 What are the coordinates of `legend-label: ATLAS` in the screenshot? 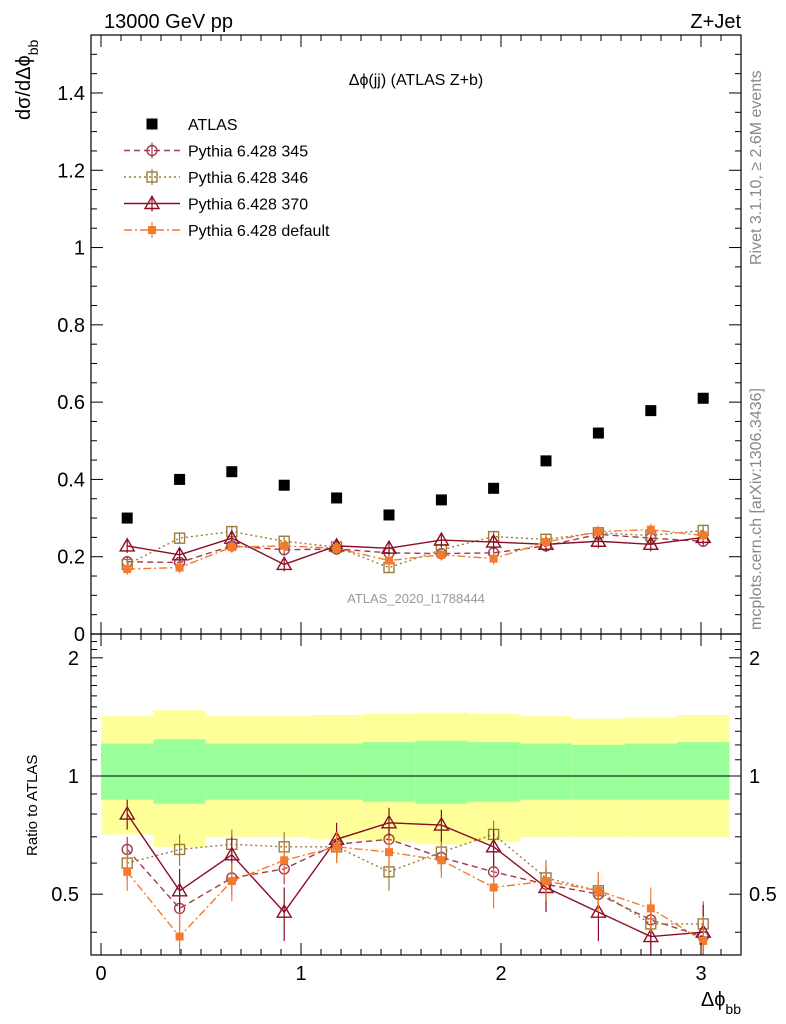 It's located at (213, 125).